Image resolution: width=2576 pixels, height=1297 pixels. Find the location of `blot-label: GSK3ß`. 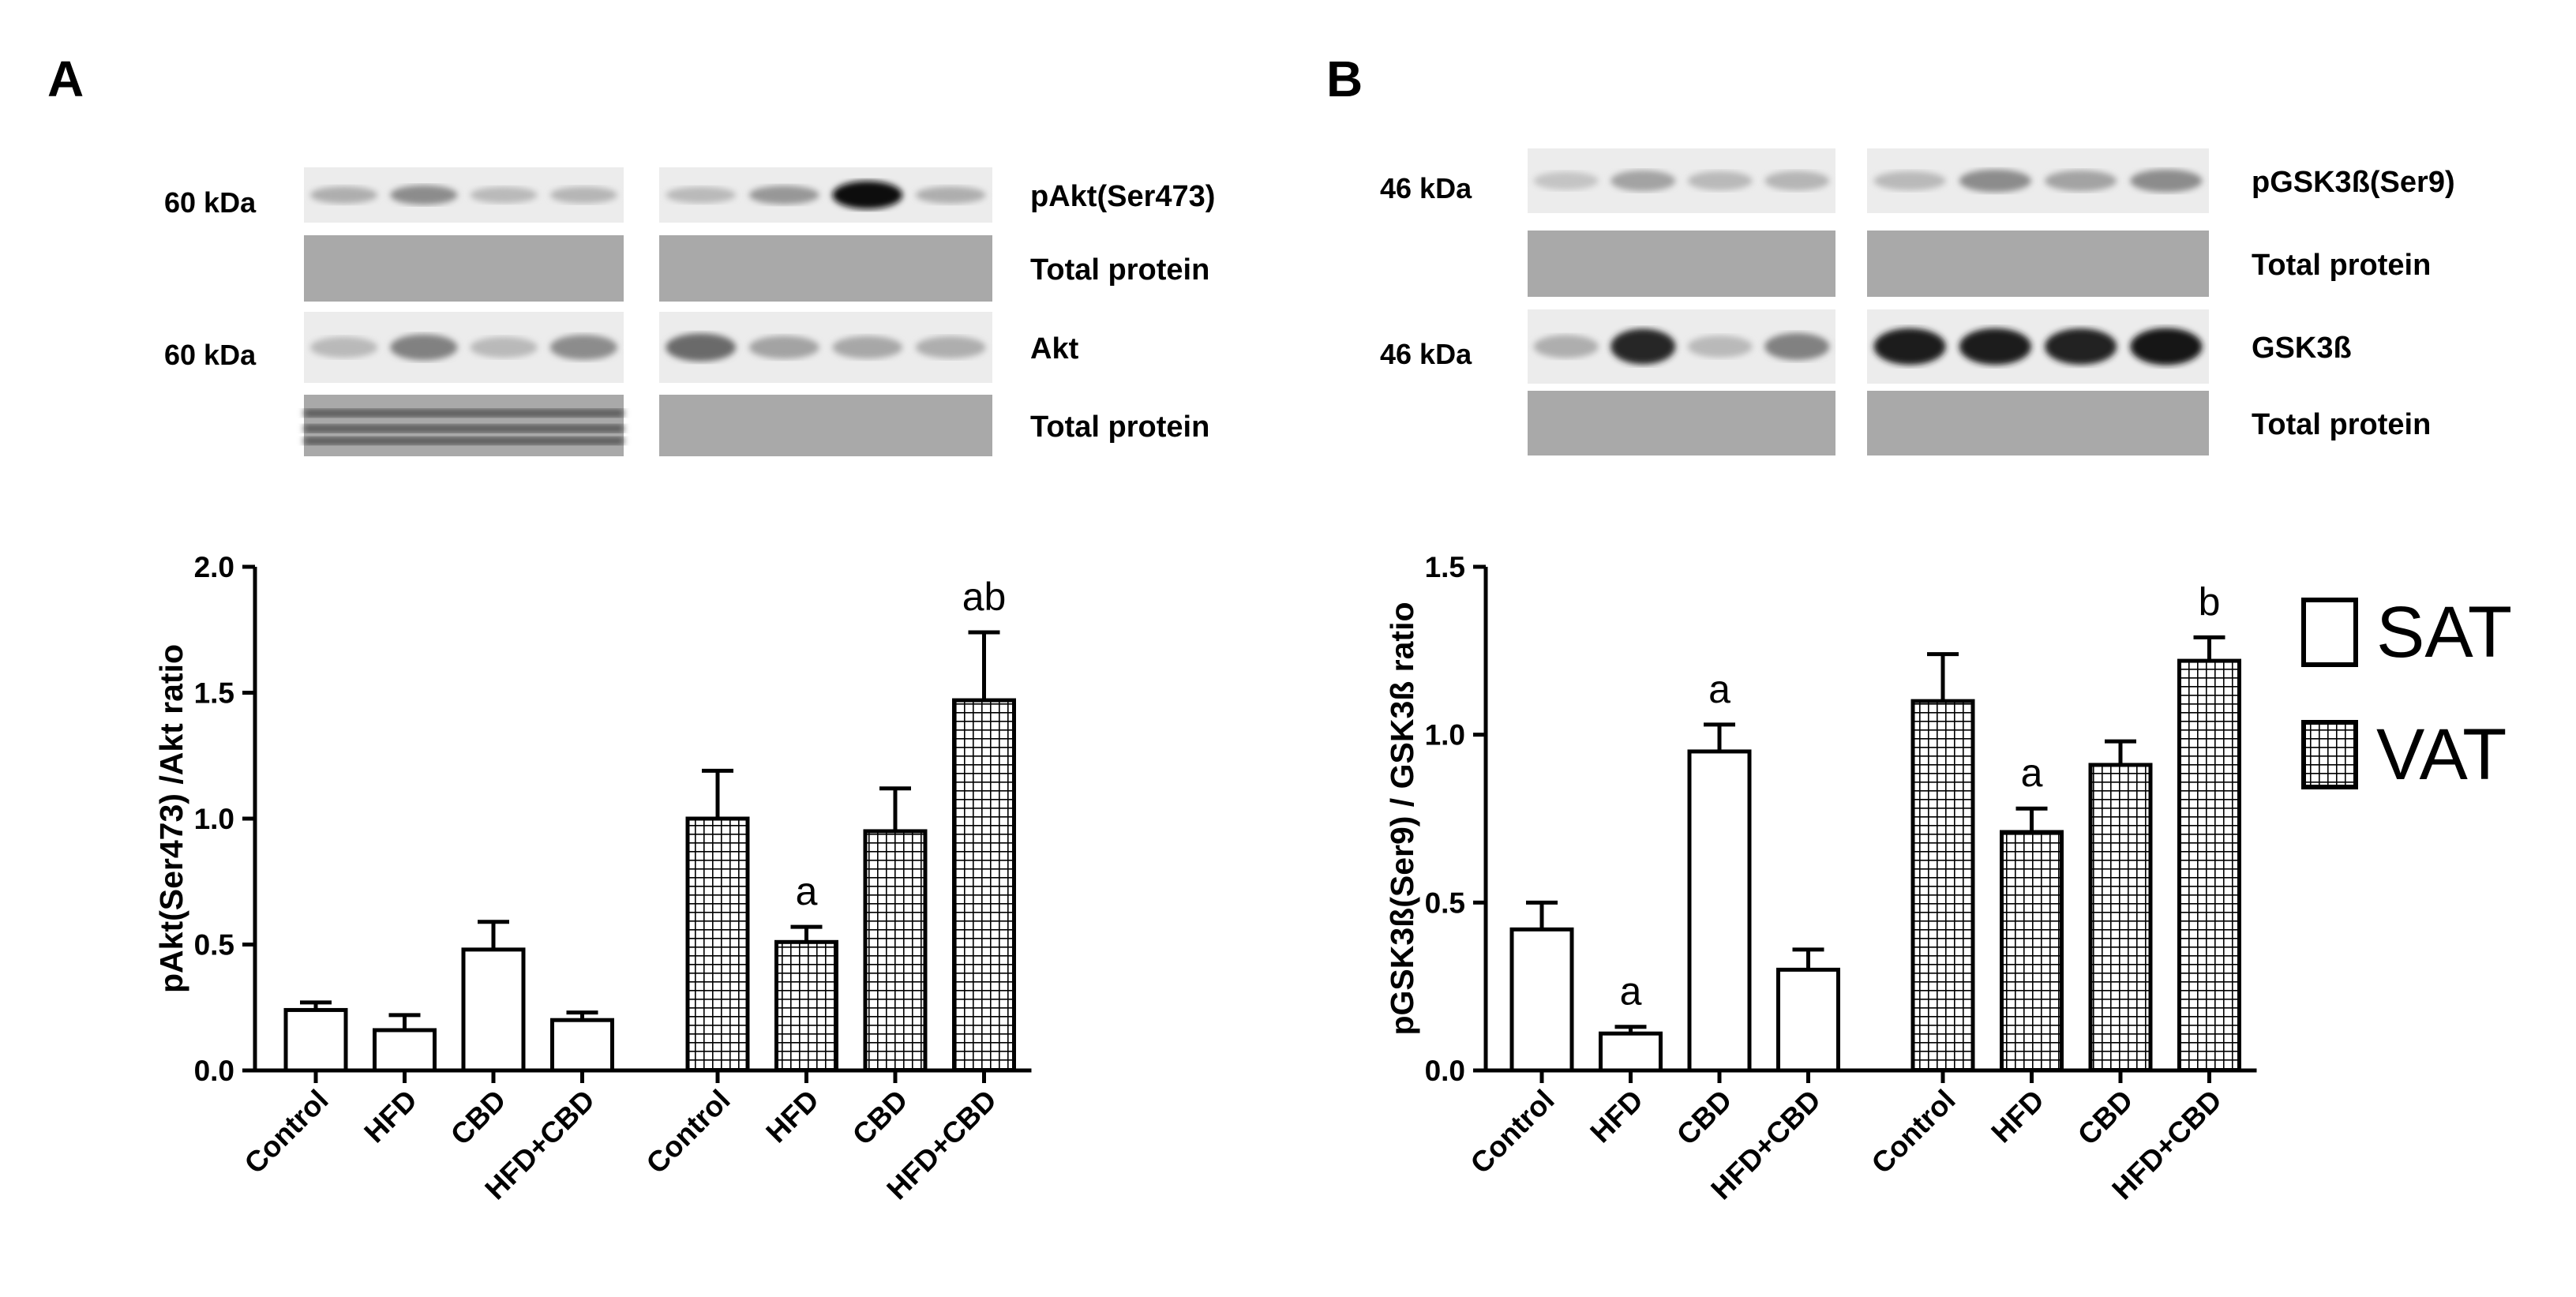

blot-label: GSK3ß is located at coordinates (2302, 348).